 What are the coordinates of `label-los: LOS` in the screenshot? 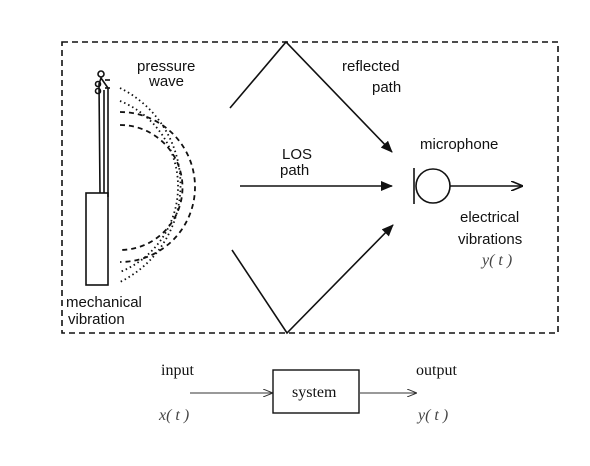 It's located at (297, 154).